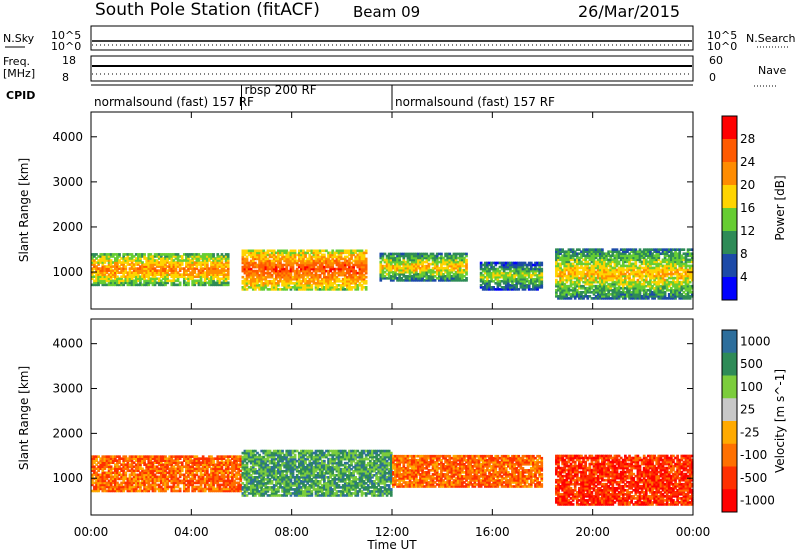  What do you see at coordinates (747, 185) in the screenshot?
I see `colorbar-tick-label: 20` at bounding box center [747, 185].